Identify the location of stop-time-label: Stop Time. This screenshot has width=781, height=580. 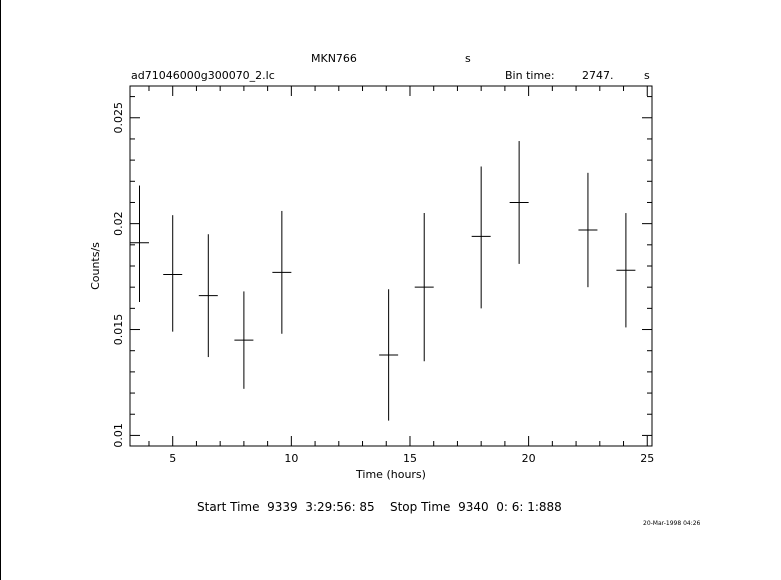
(420, 507).